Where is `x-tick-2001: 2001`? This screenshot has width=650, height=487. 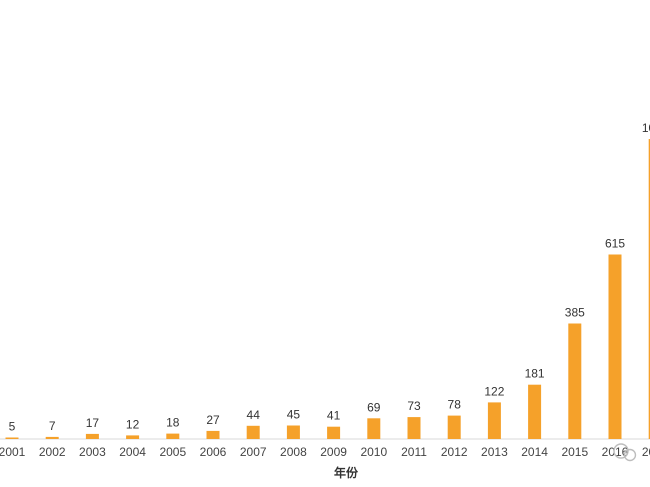
x-tick-2001: 2001 is located at coordinates (13, 452).